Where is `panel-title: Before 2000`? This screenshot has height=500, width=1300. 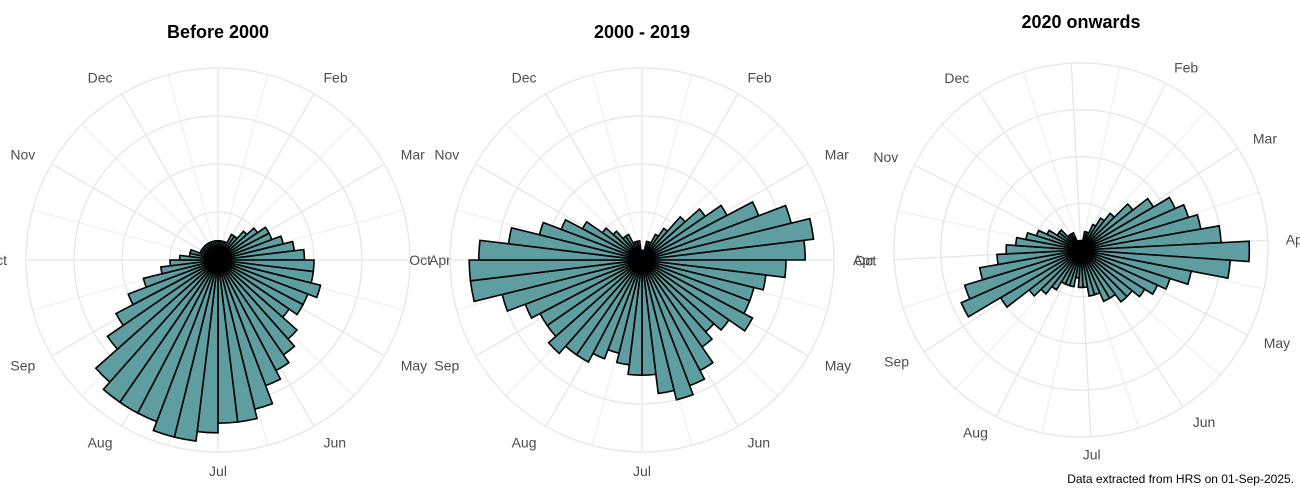 panel-title: Before 2000 is located at coordinates (218, 32).